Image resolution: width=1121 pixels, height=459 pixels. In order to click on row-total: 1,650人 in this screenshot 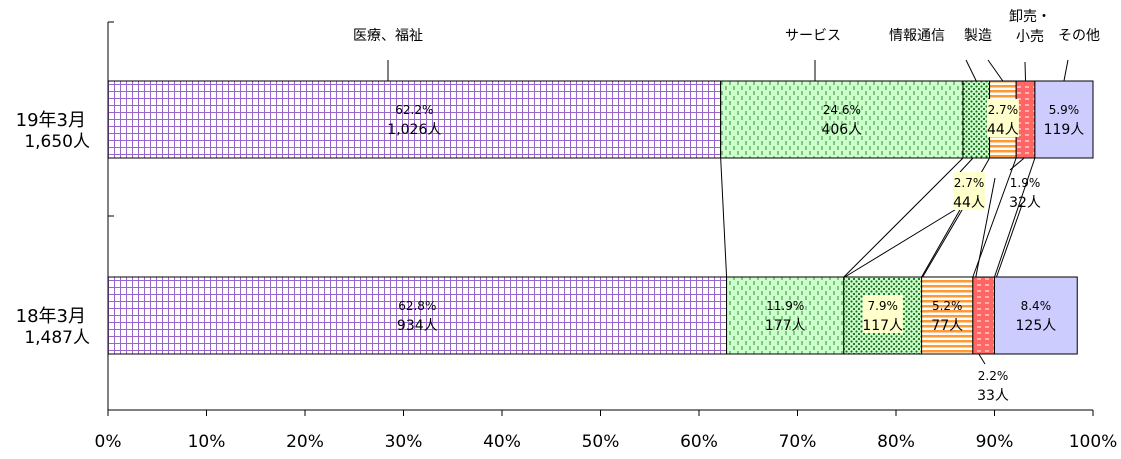, I will do `click(57, 142)`.